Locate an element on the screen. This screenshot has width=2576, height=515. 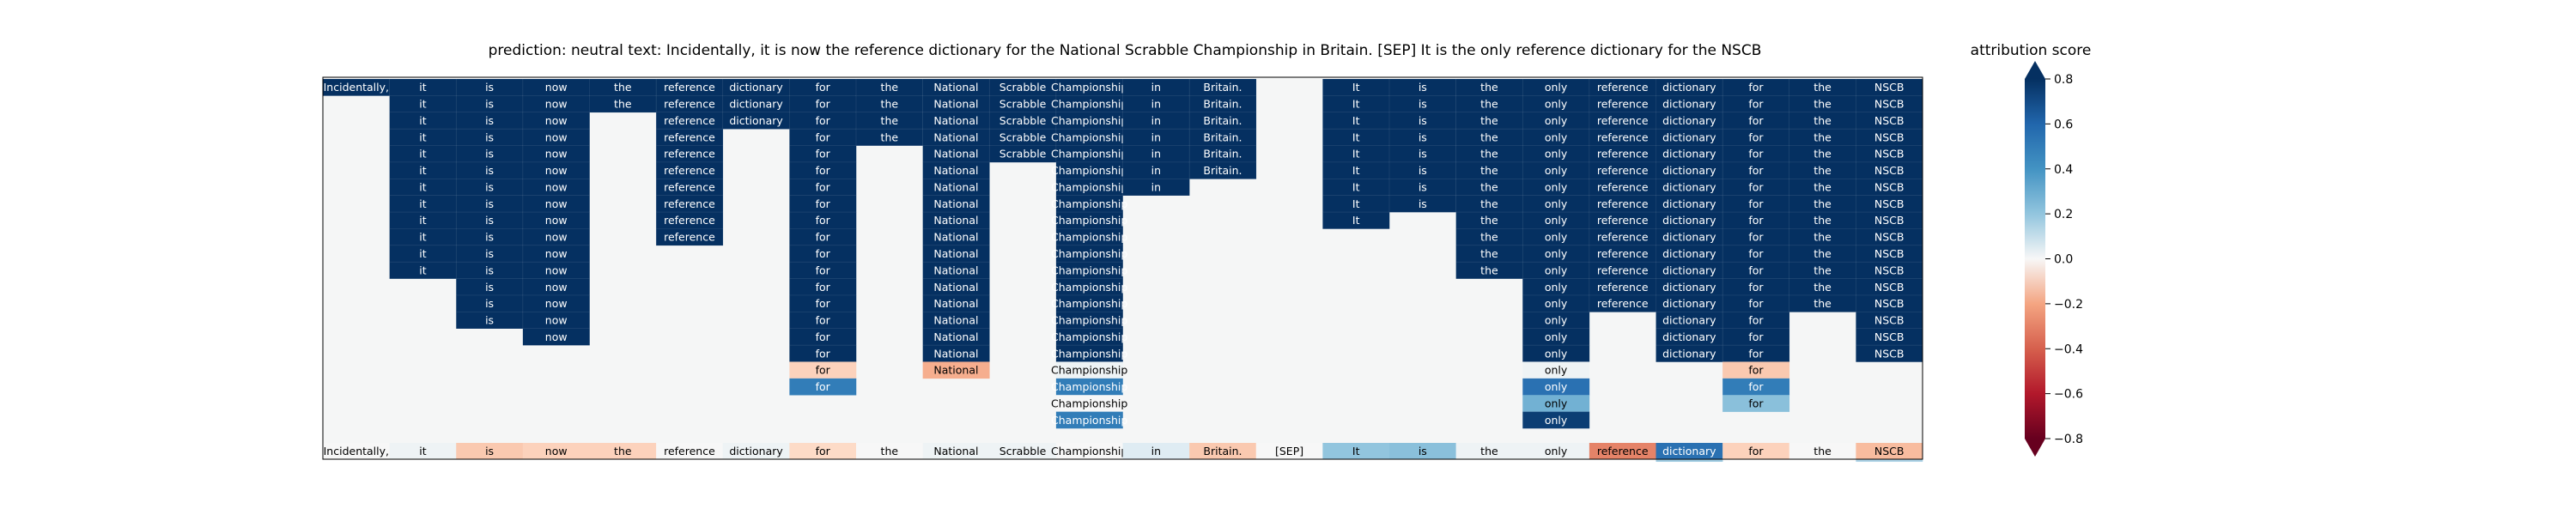
colorbar-label: attribution score is located at coordinates (2032, 50).